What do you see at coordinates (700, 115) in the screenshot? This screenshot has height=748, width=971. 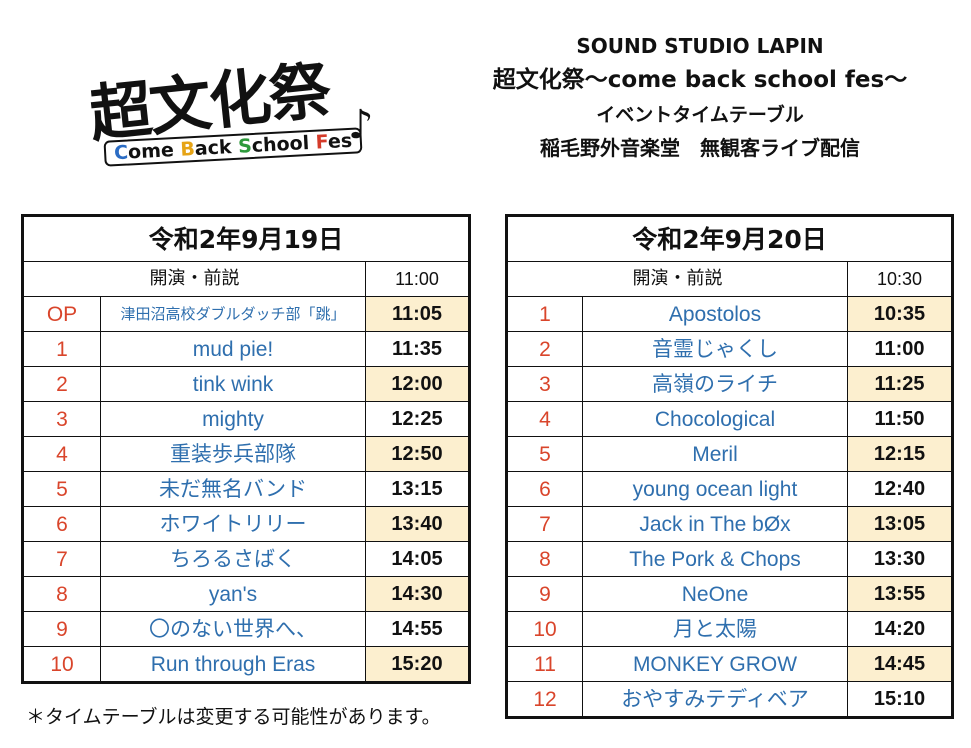 I see `timetable-heading: イベントタイムテーブル` at bounding box center [700, 115].